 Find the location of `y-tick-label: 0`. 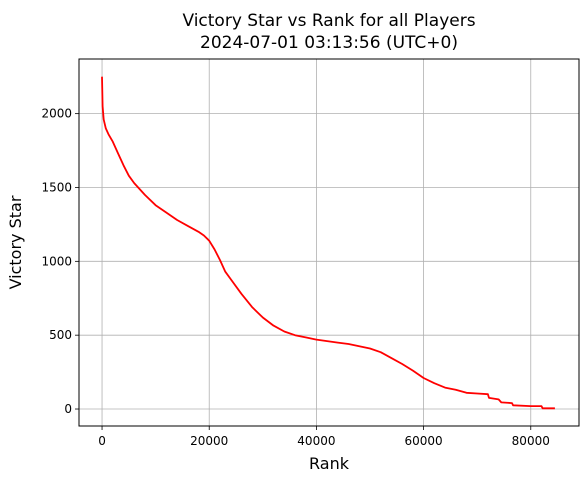

y-tick-label: 0 is located at coordinates (68, 409).